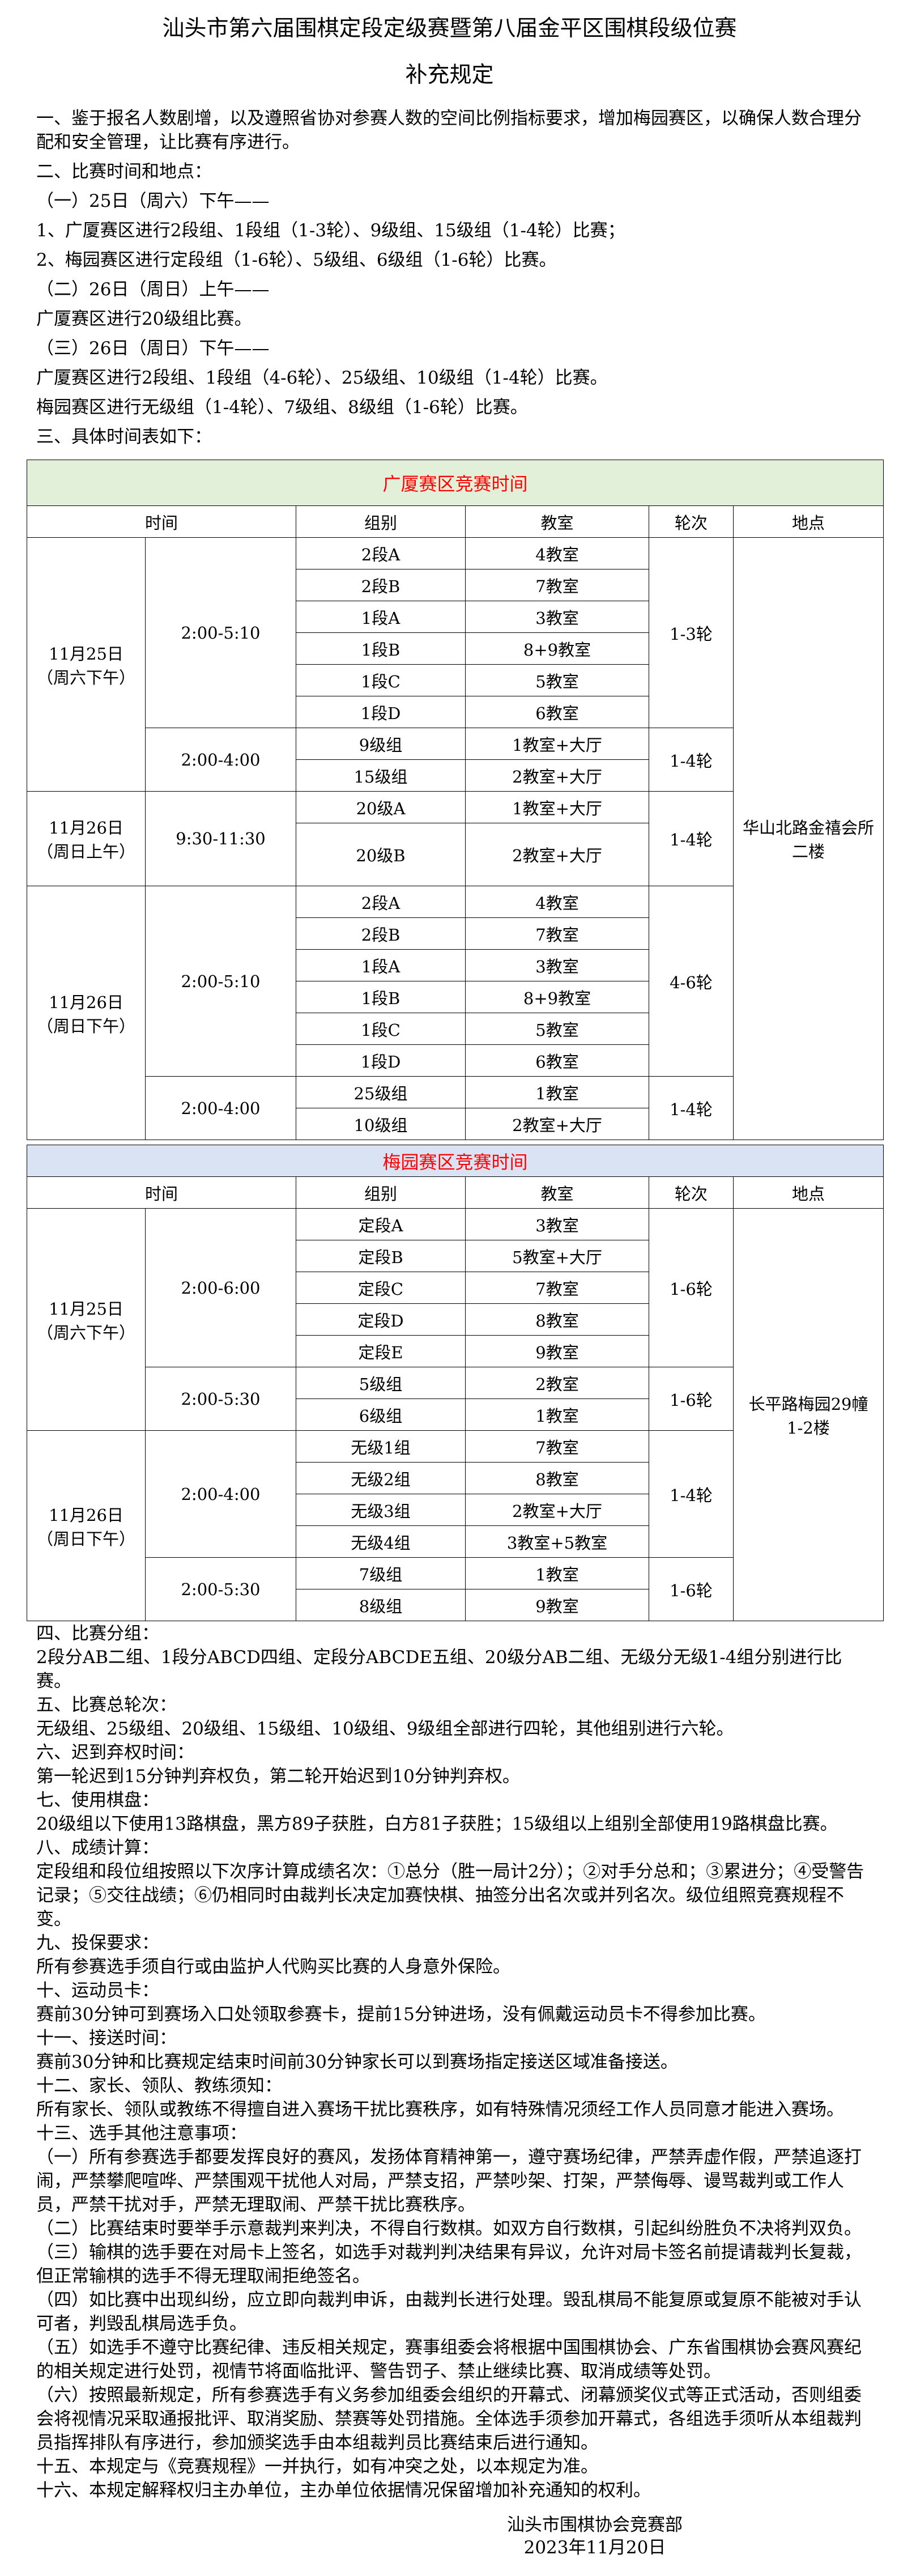  I want to click on table-row: 1段B 8+9教室, so click(455, 997).